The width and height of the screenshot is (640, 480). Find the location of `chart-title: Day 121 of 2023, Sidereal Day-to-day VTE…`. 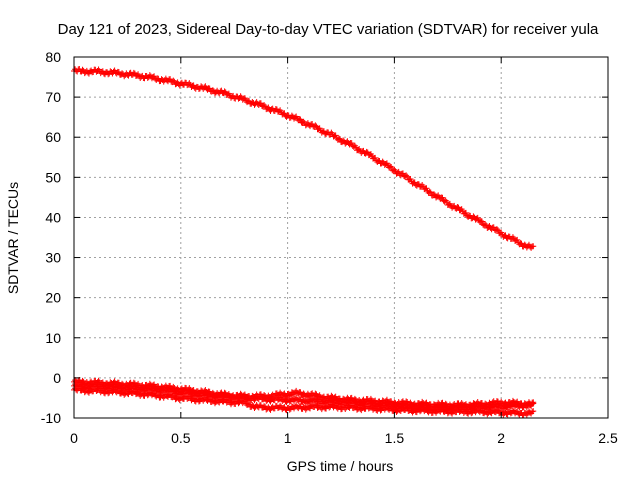

chart-title: Day 121 of 2023, Sidereal Day-to-day VTE… is located at coordinates (328, 29).